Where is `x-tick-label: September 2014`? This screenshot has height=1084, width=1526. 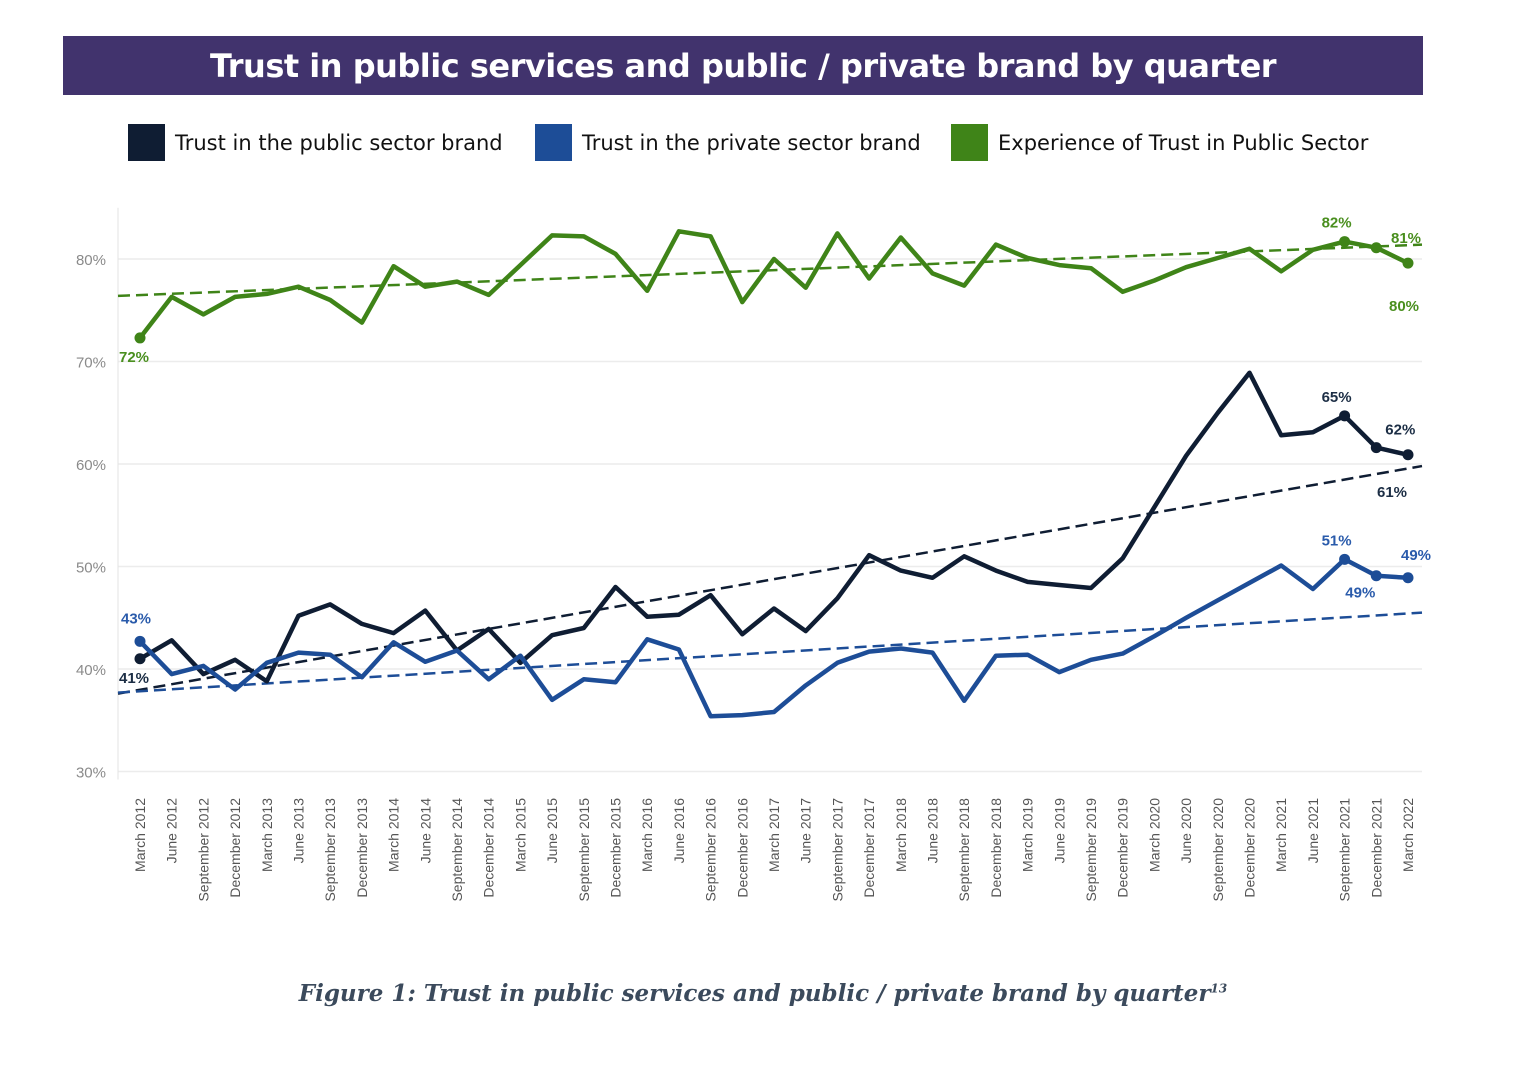 x-tick-label: September 2014 is located at coordinates (457, 850).